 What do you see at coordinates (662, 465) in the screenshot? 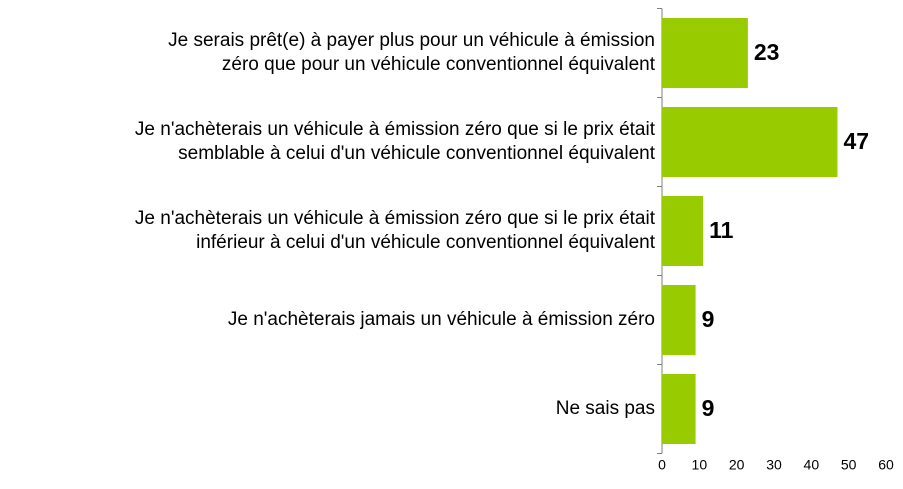
I see `x-tick-label: 0` at bounding box center [662, 465].